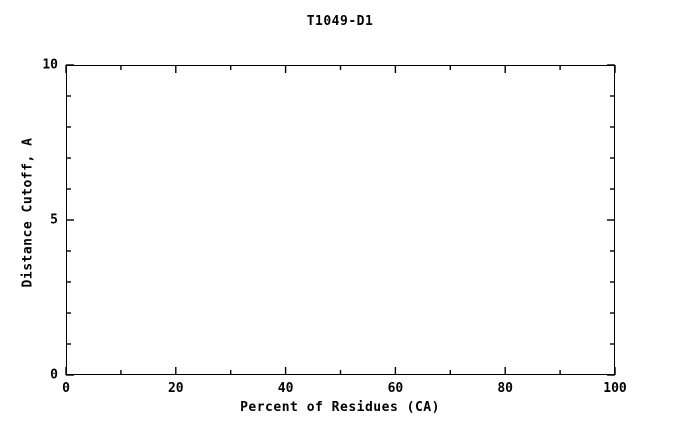 The width and height of the screenshot is (680, 440). I want to click on y-tick-label: 0, so click(54, 375).